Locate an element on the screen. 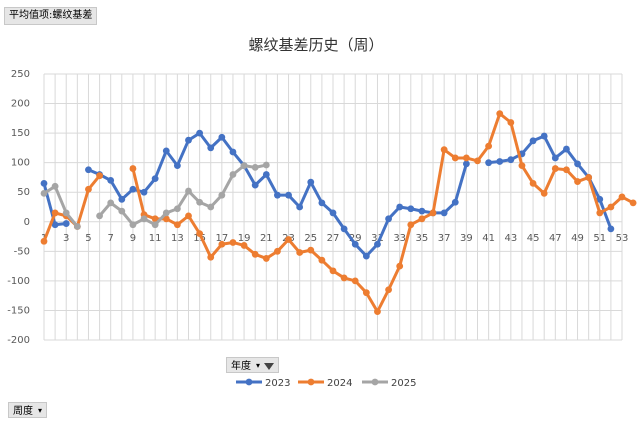 This screenshot has width=640, height=427. chart-title: 螺纹基差历史（周） is located at coordinates (315, 45).